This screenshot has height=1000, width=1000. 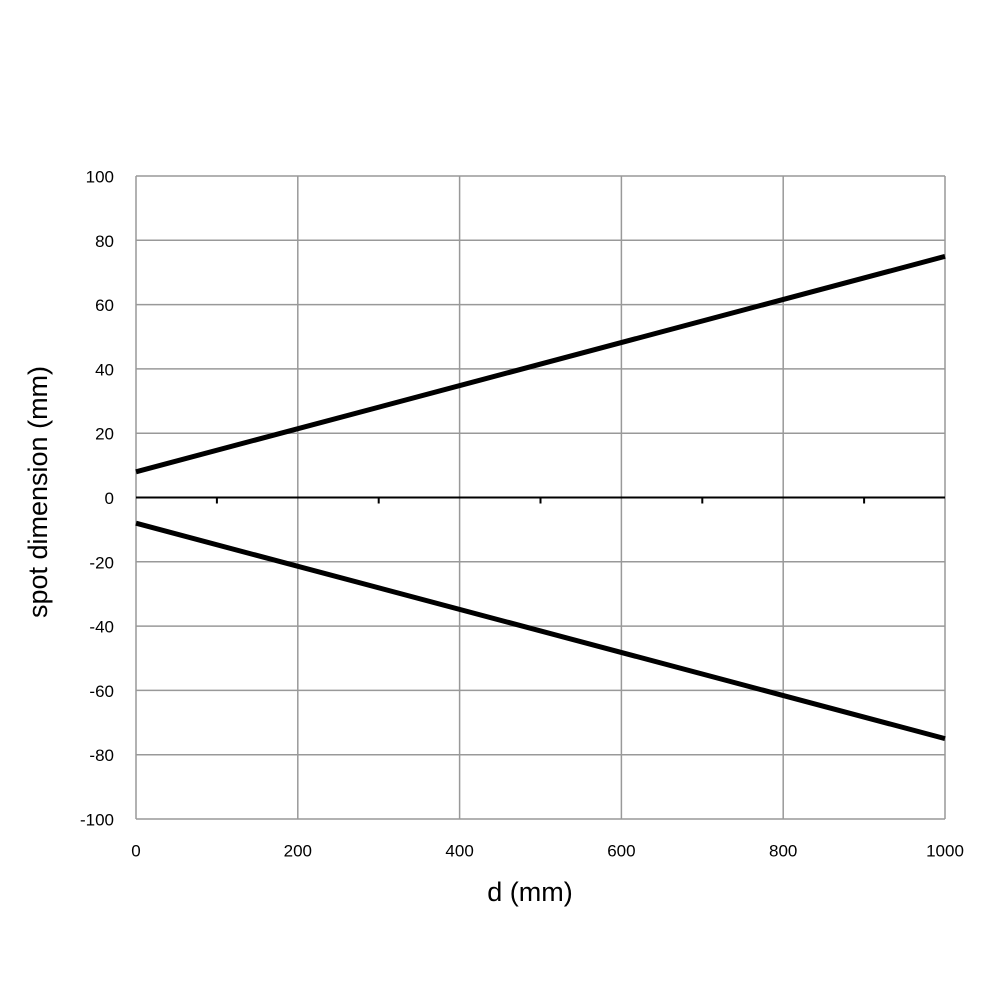 What do you see at coordinates (783, 850) in the screenshot?
I see `x-tick-label: 800` at bounding box center [783, 850].